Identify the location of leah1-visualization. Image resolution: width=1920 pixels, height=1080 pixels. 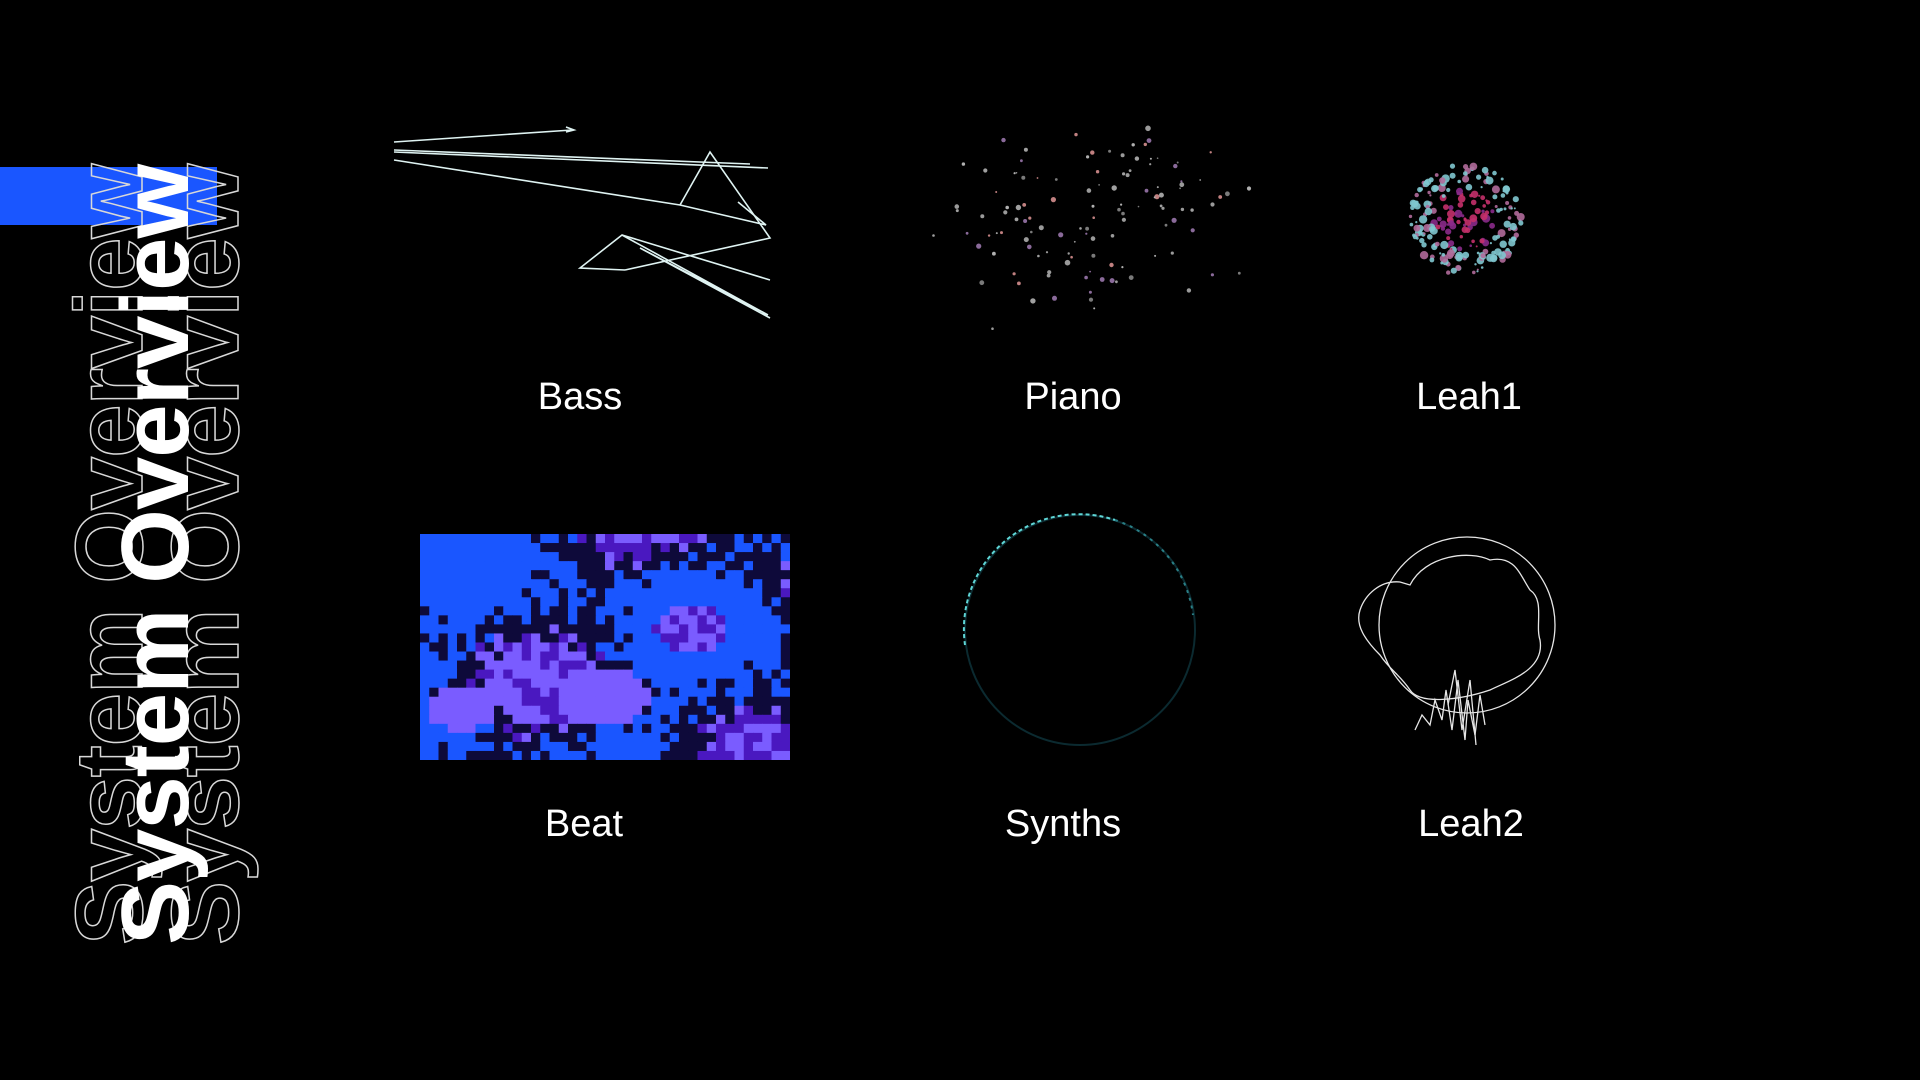
(1465, 220).